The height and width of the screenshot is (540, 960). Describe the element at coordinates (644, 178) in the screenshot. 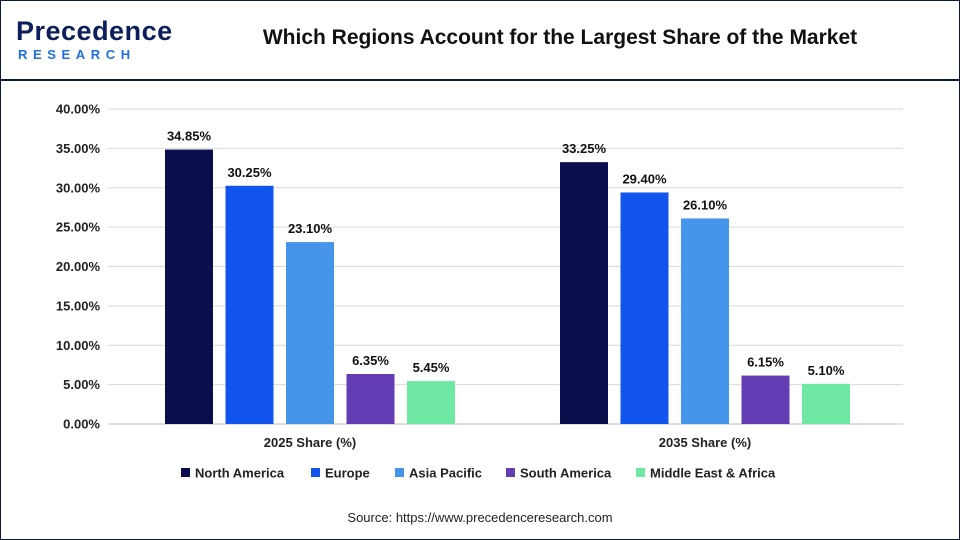

I see `data-label: 29.40%` at that location.